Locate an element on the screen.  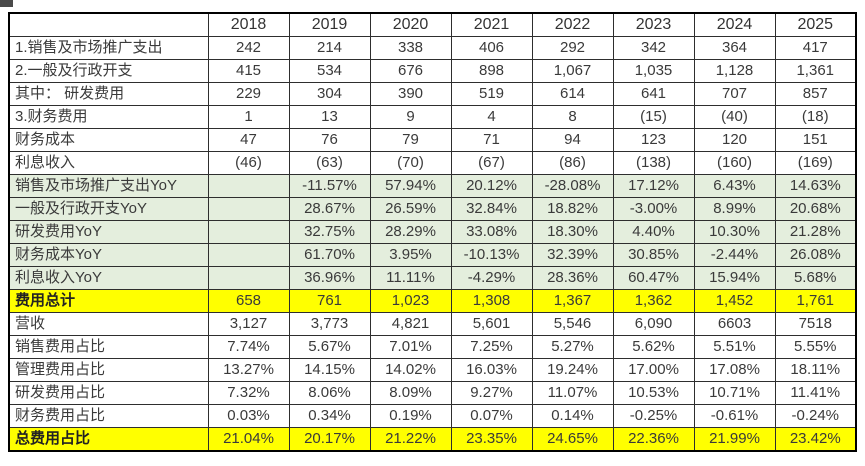
value-cell: 18.11% is located at coordinates (815, 370).